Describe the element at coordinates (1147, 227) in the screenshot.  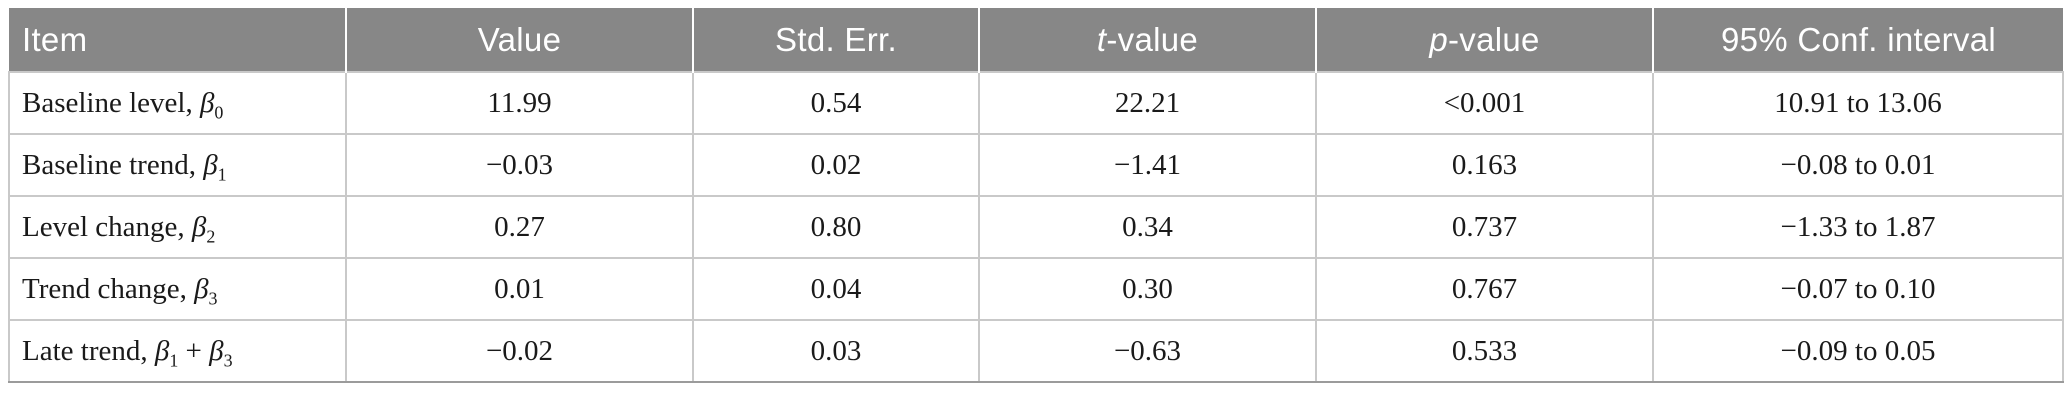
I see `t-value-cell: 0.34` at that location.